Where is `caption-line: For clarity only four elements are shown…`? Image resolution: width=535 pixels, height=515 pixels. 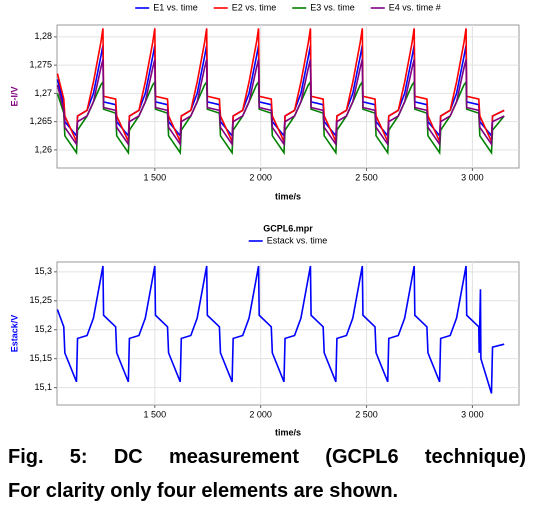
caption-line: For clarity only four elements are shown… is located at coordinates (203, 491).